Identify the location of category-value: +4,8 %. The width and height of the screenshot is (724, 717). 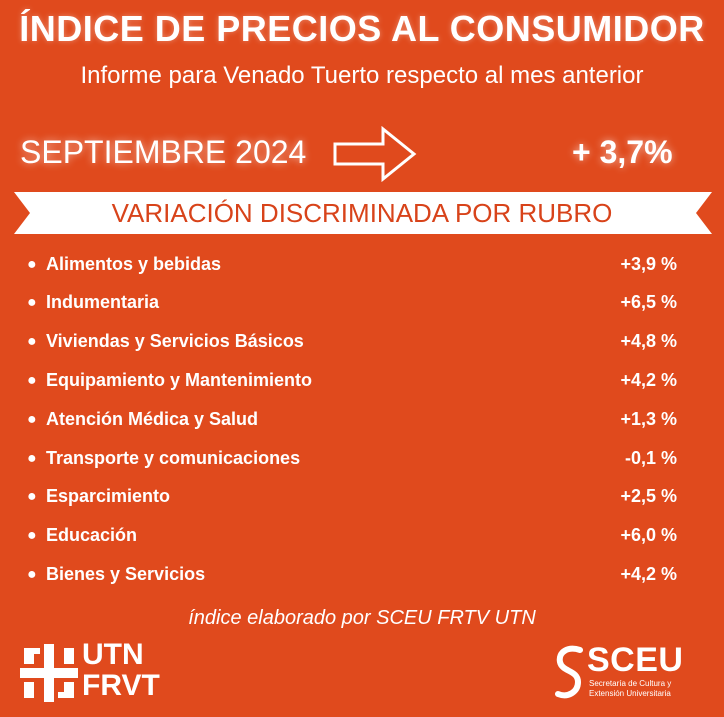
(648, 341).